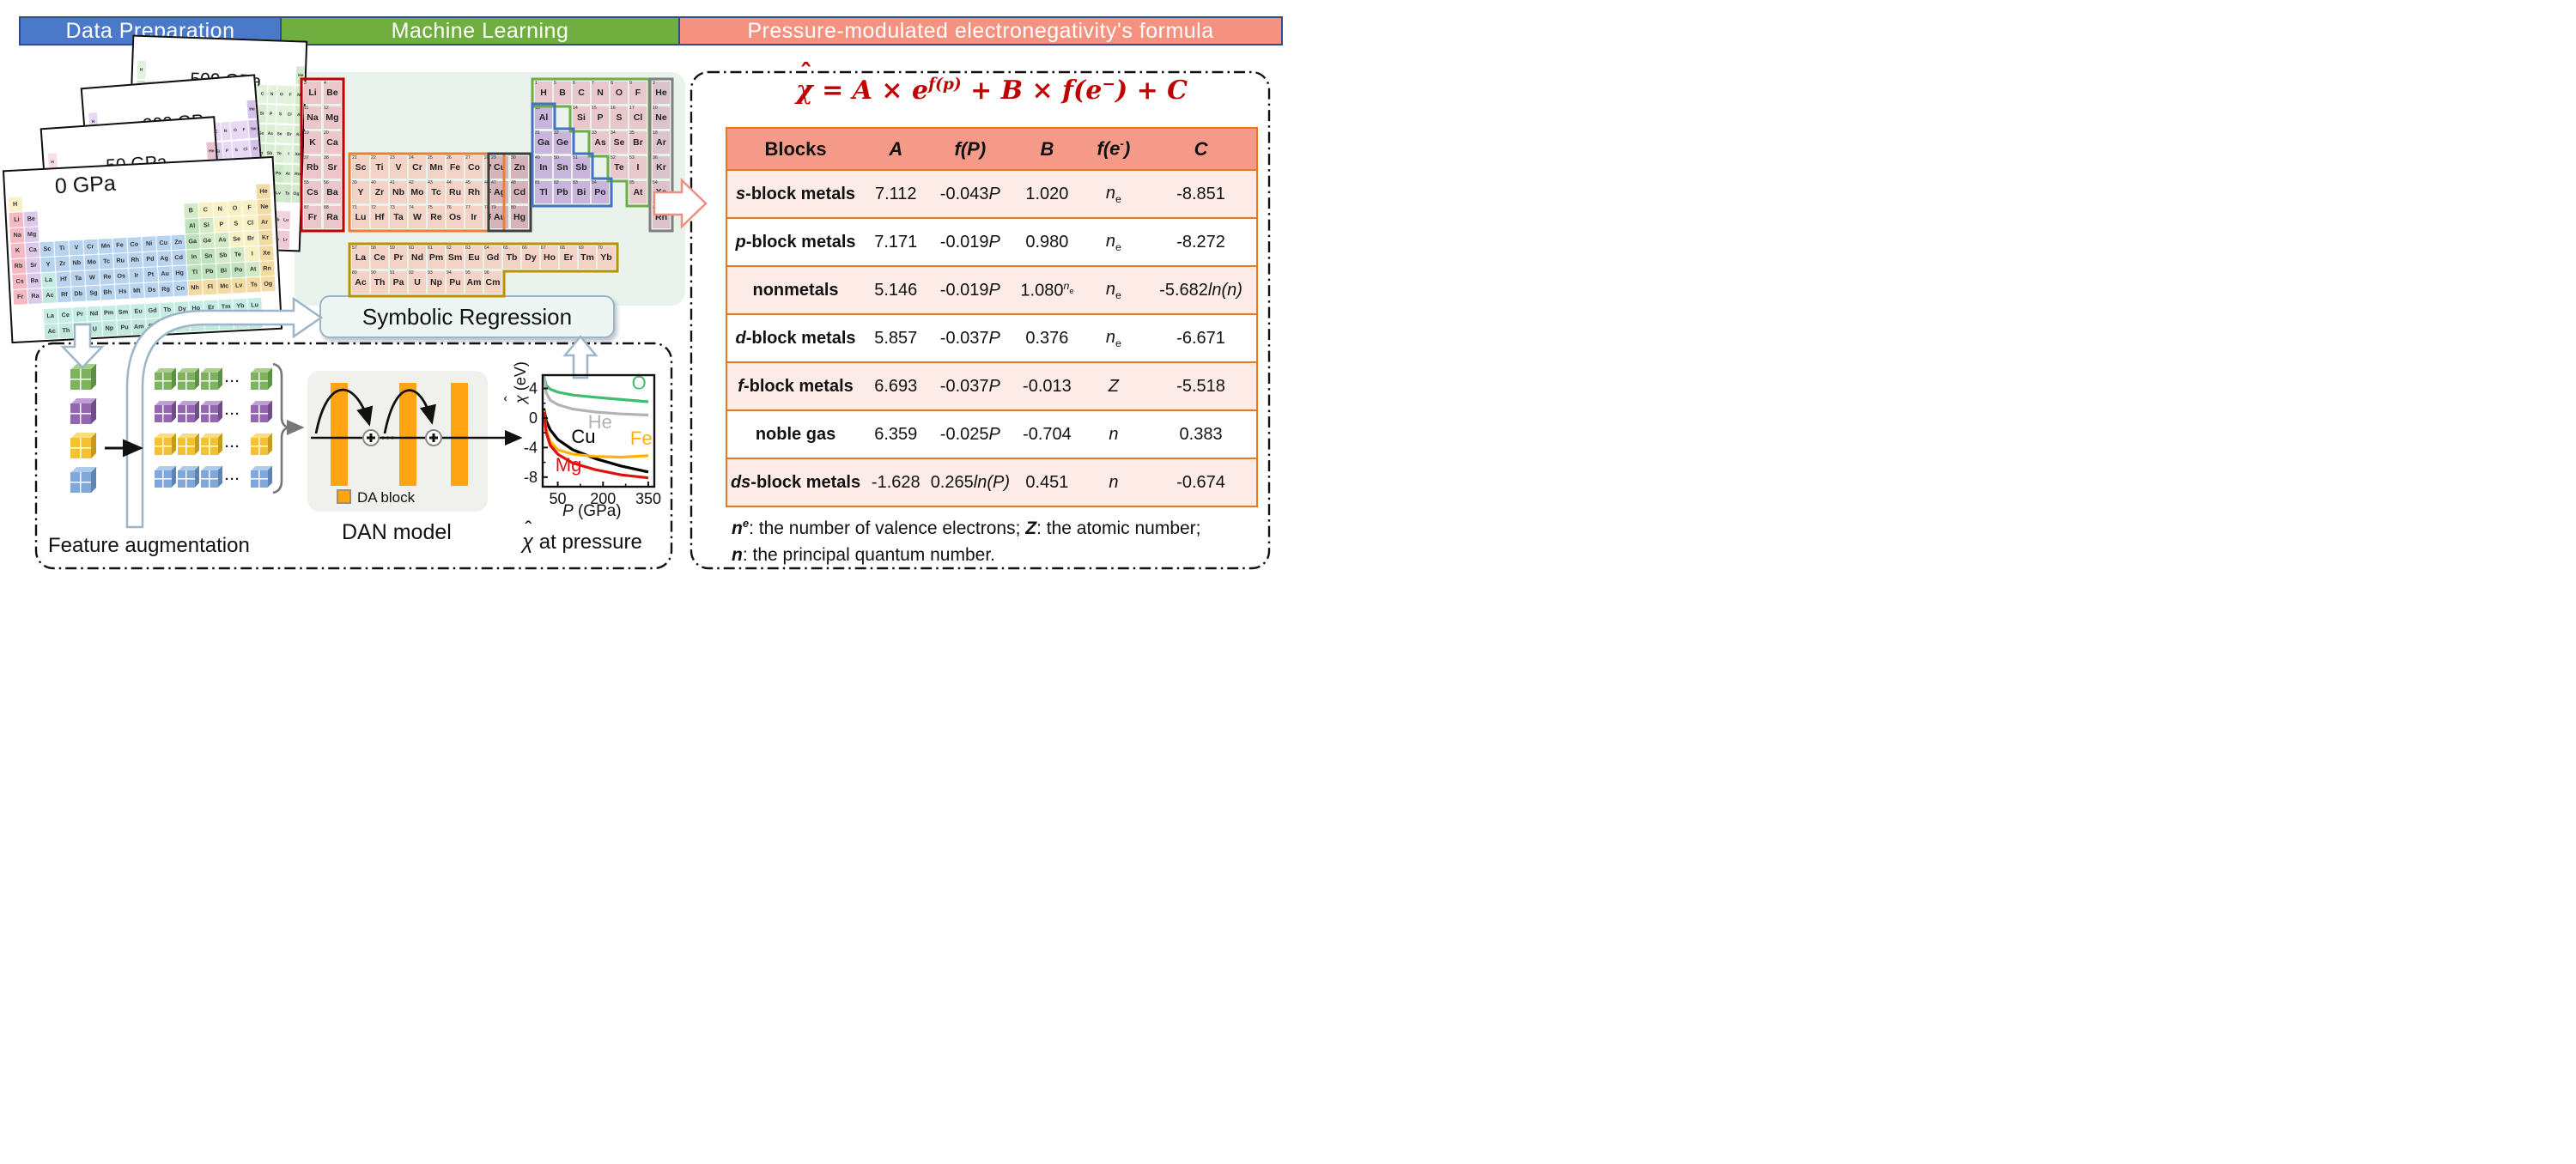  What do you see at coordinates (379, 258) in the screenshot?
I see `ml-element-tile: 58 Ce` at bounding box center [379, 258].